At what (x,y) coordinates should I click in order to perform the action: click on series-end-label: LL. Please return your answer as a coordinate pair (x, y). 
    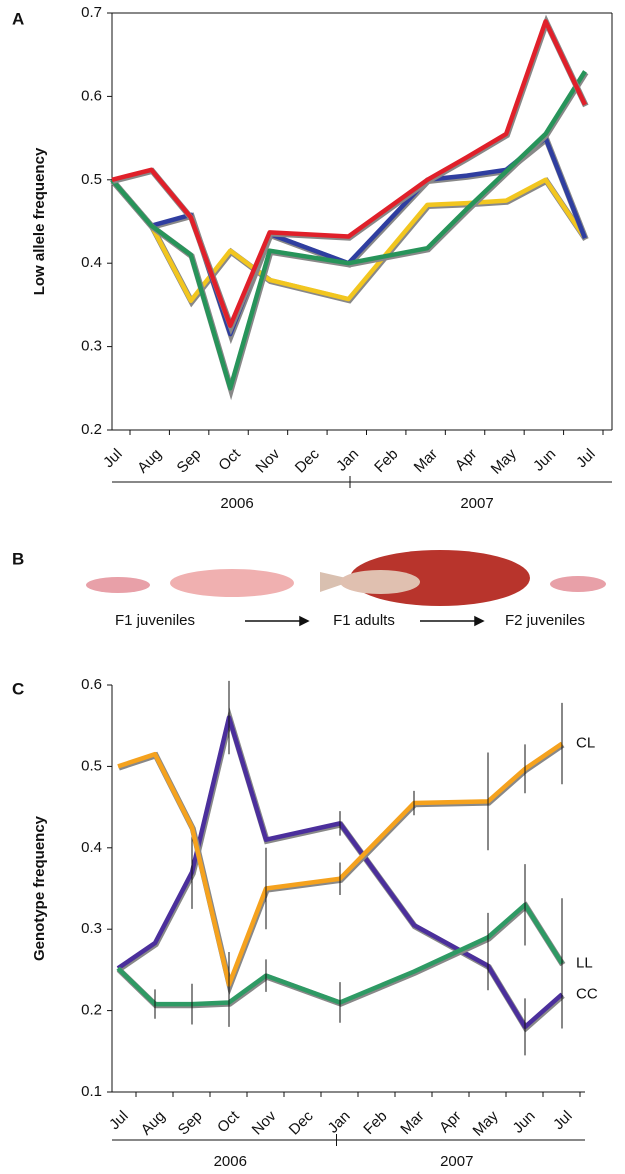
    Looking at the image, I should click on (584, 962).